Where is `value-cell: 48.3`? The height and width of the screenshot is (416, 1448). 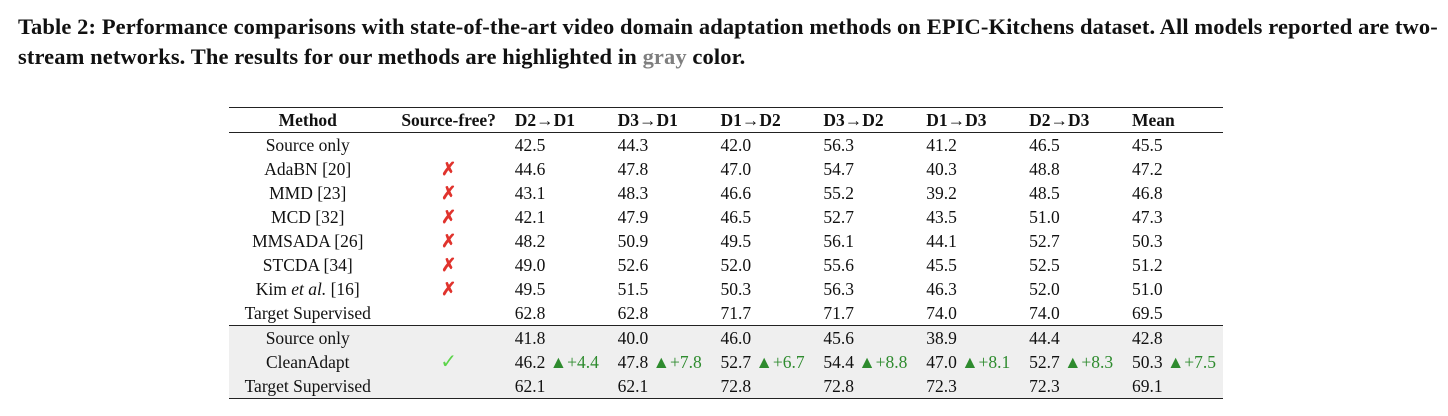
value-cell: 48.3 is located at coordinates (665, 193).